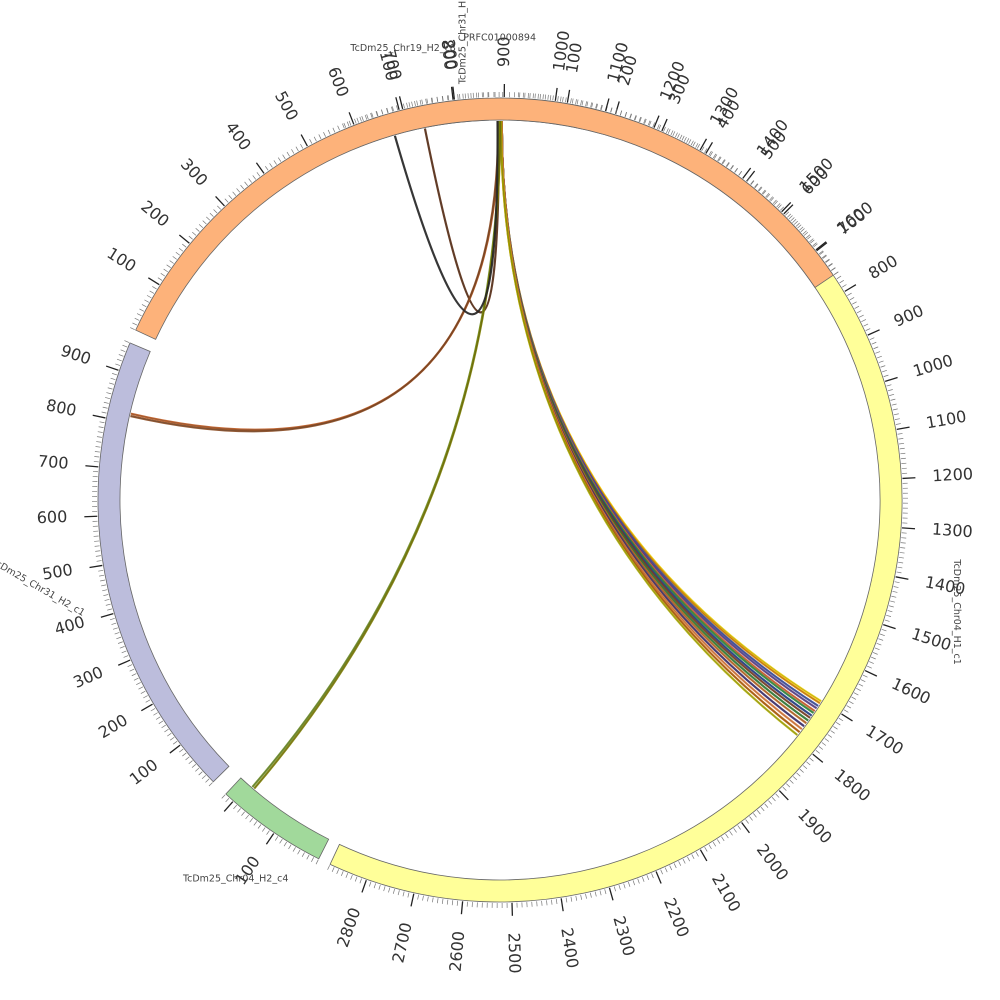 This screenshot has width=1000, height=1000. I want to click on tick-label-chr04h1: 2200, so click(676, 917).